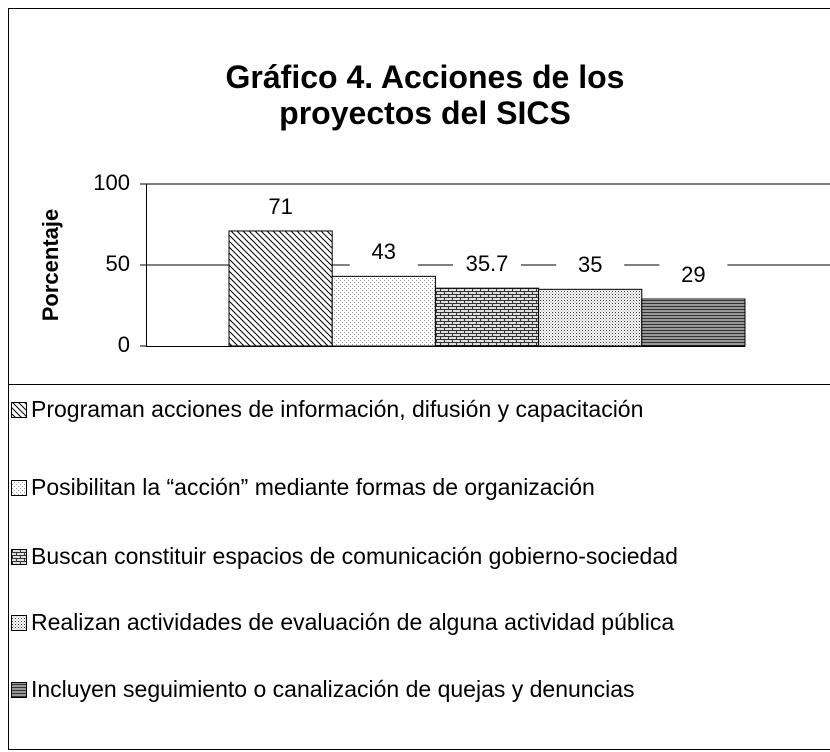  I want to click on y-axis-label: Porcentaje, so click(50, 265).